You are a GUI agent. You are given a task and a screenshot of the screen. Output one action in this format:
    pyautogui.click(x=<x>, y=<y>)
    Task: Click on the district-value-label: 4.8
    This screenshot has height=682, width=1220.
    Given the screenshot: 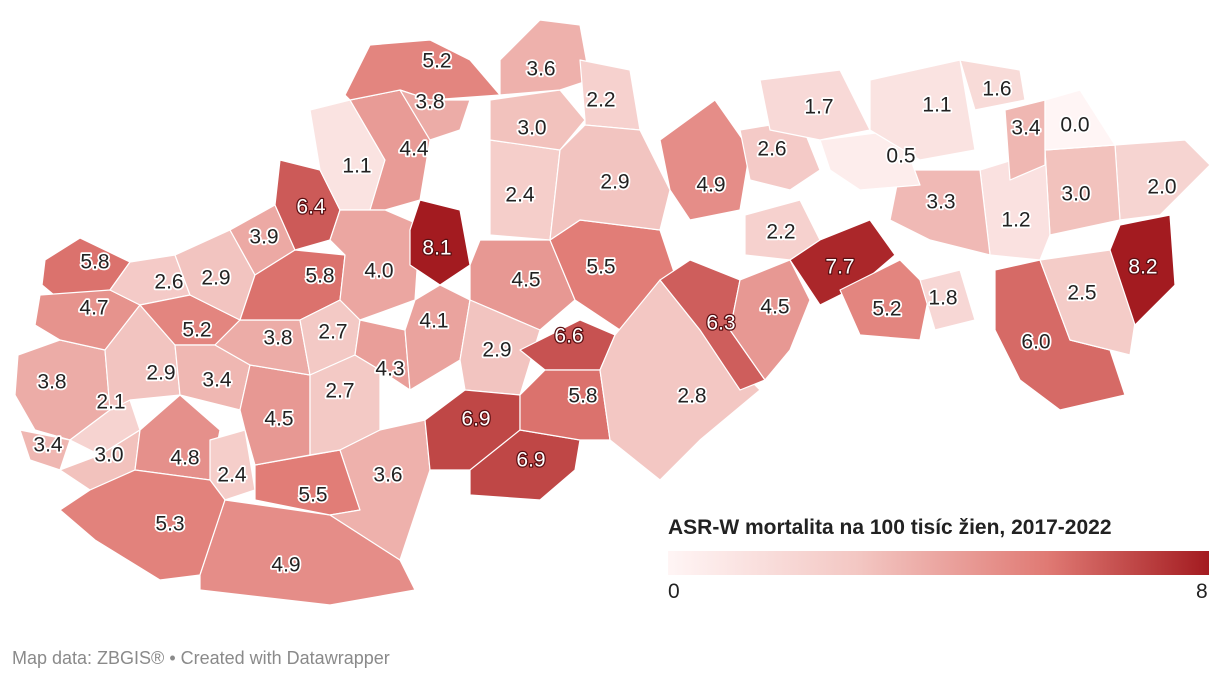 What is the action you would take?
    pyautogui.click(x=184, y=458)
    